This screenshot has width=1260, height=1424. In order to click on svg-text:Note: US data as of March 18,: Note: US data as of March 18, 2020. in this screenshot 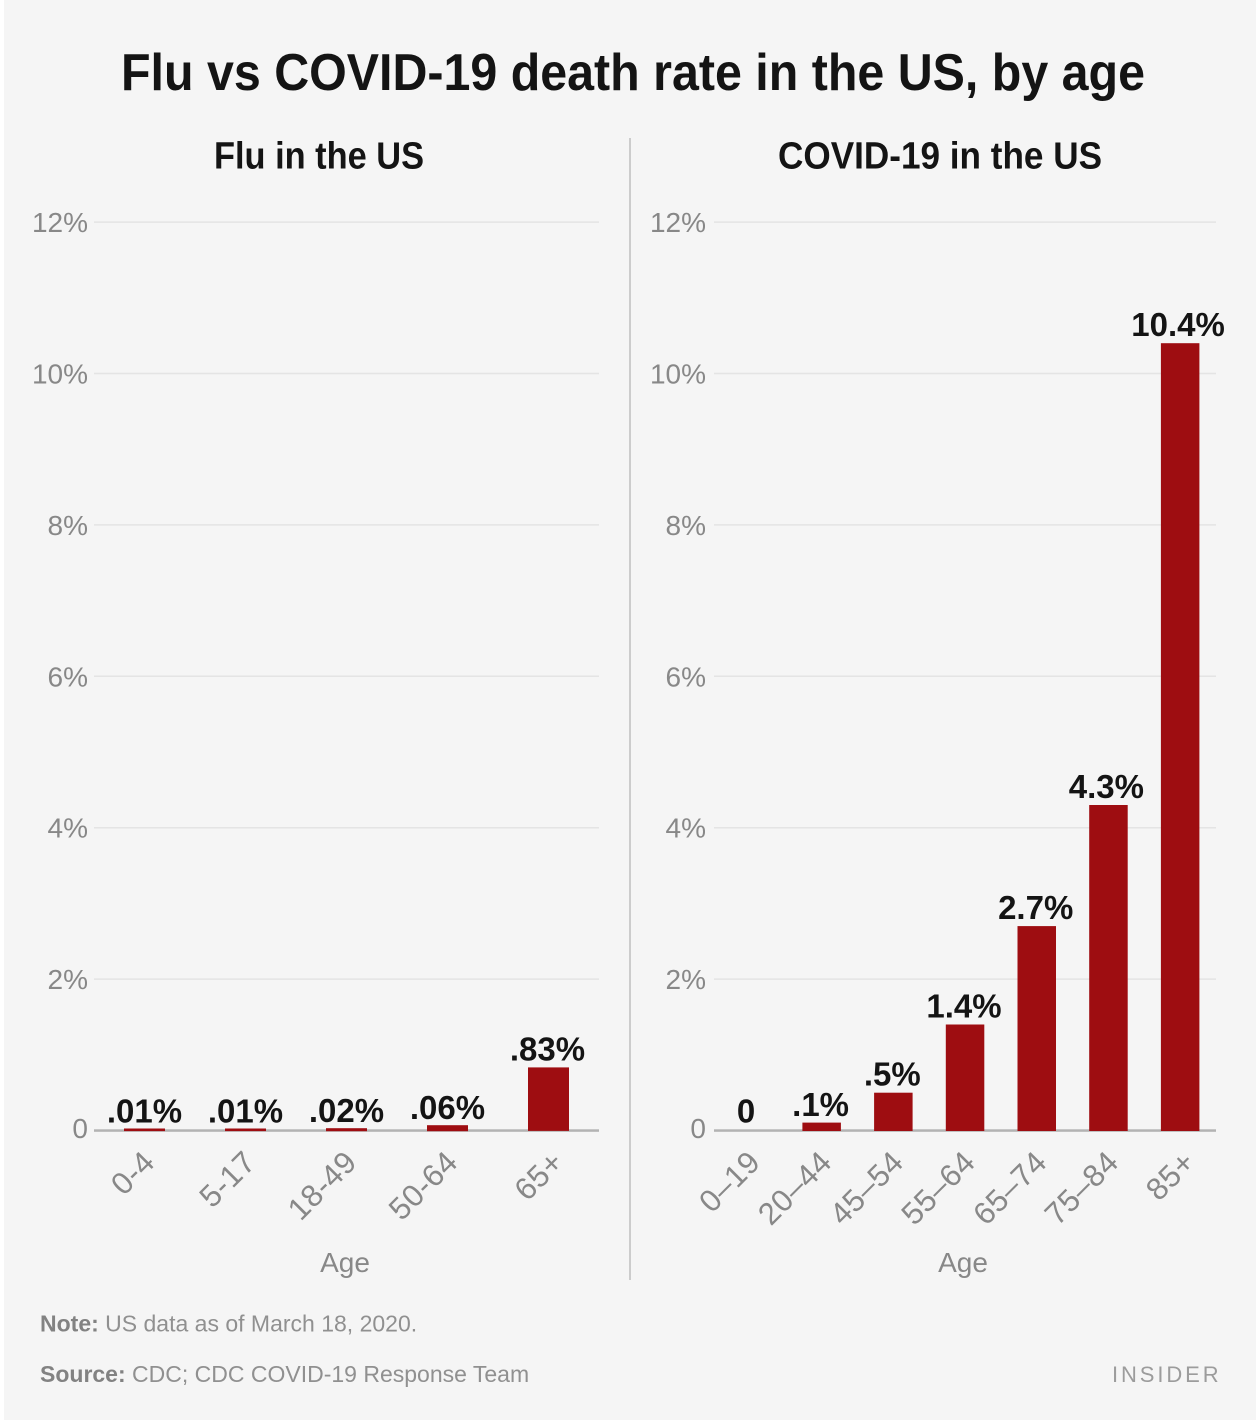, I will do `click(228, 1324)`.